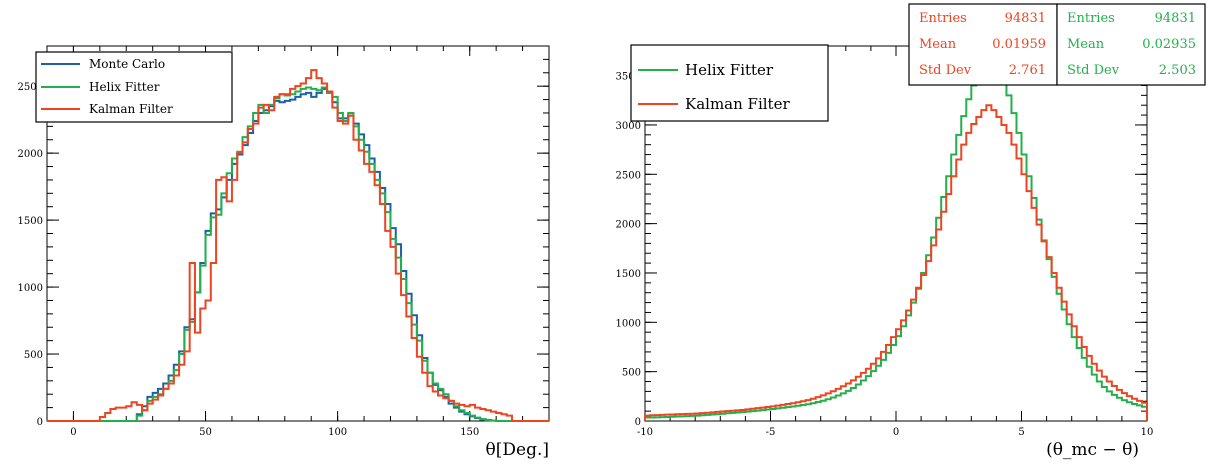 This screenshot has height=464, width=1221. What do you see at coordinates (1021, 432) in the screenshot?
I see `right-x-tick-label: 5` at bounding box center [1021, 432].